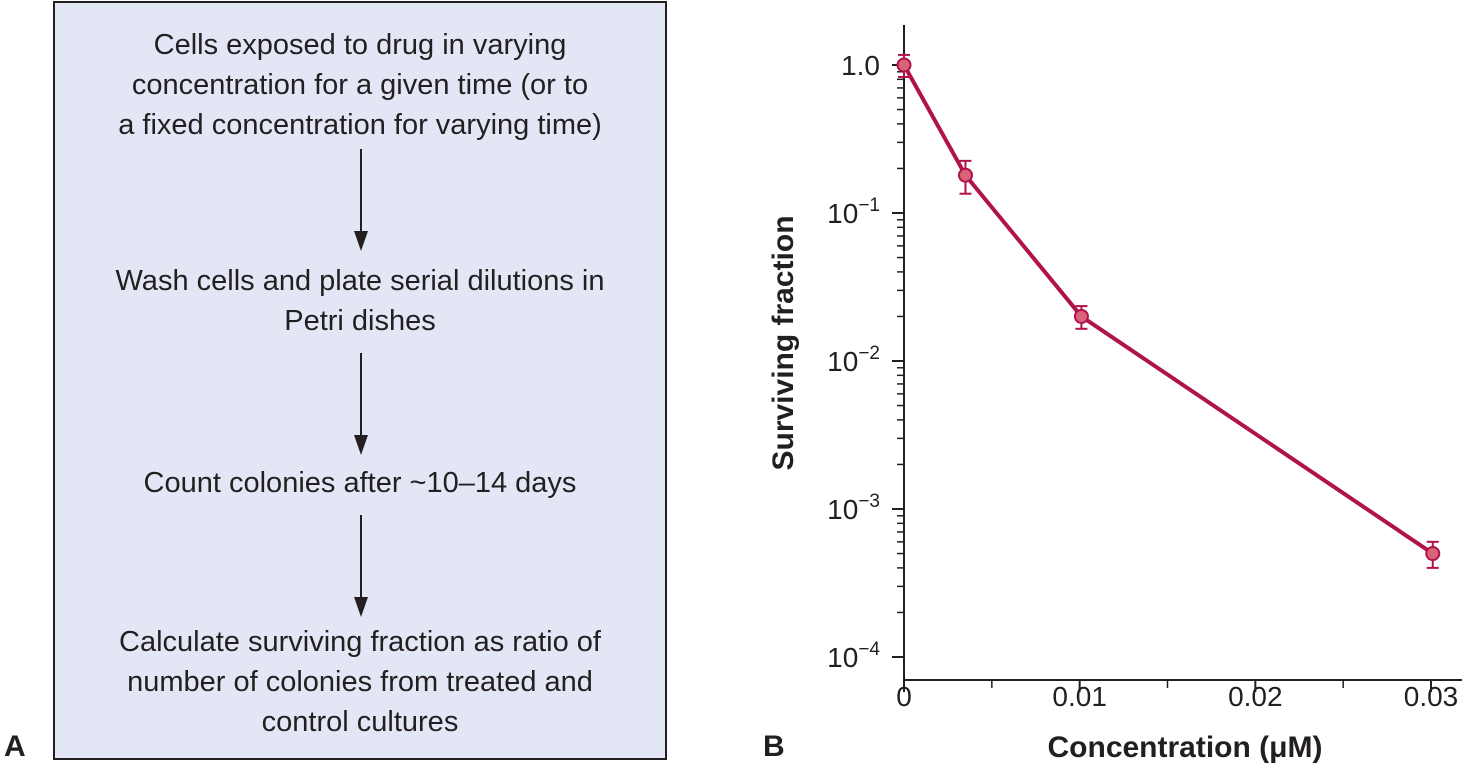  What do you see at coordinates (1185, 747) in the screenshot?
I see `x-axis-title: Concentration (μM)` at bounding box center [1185, 747].